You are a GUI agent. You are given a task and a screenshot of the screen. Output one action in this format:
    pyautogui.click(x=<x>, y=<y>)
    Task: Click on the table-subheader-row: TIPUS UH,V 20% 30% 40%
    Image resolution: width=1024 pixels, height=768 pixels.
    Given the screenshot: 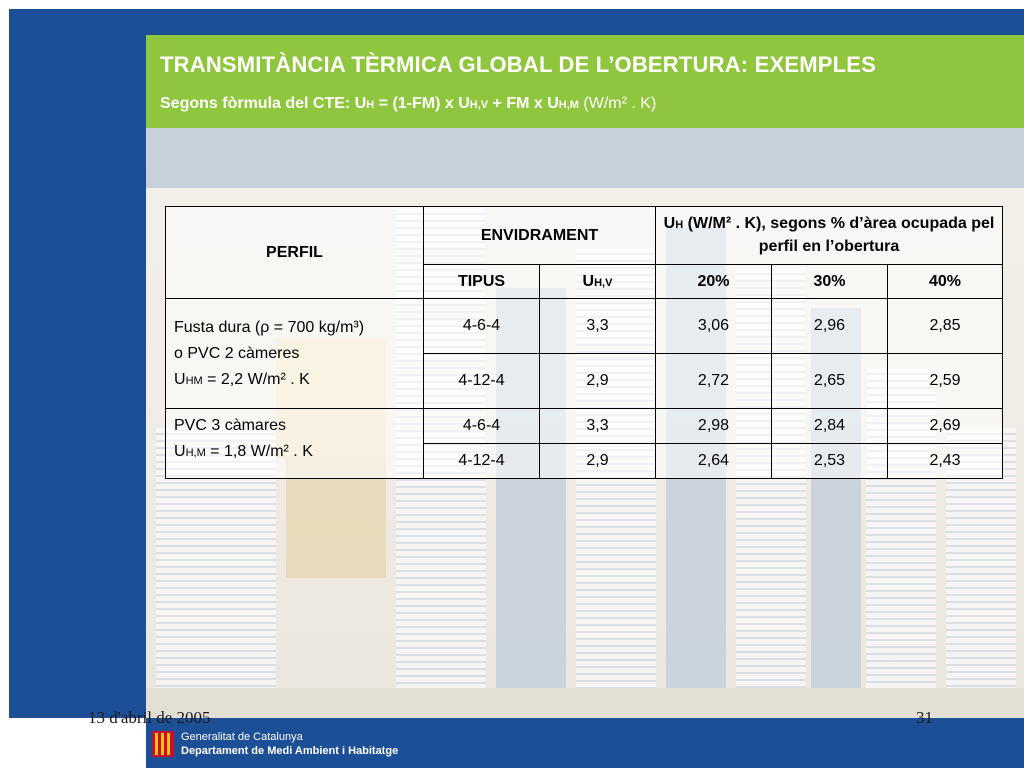 What is the action you would take?
    pyautogui.click(x=585, y=281)
    